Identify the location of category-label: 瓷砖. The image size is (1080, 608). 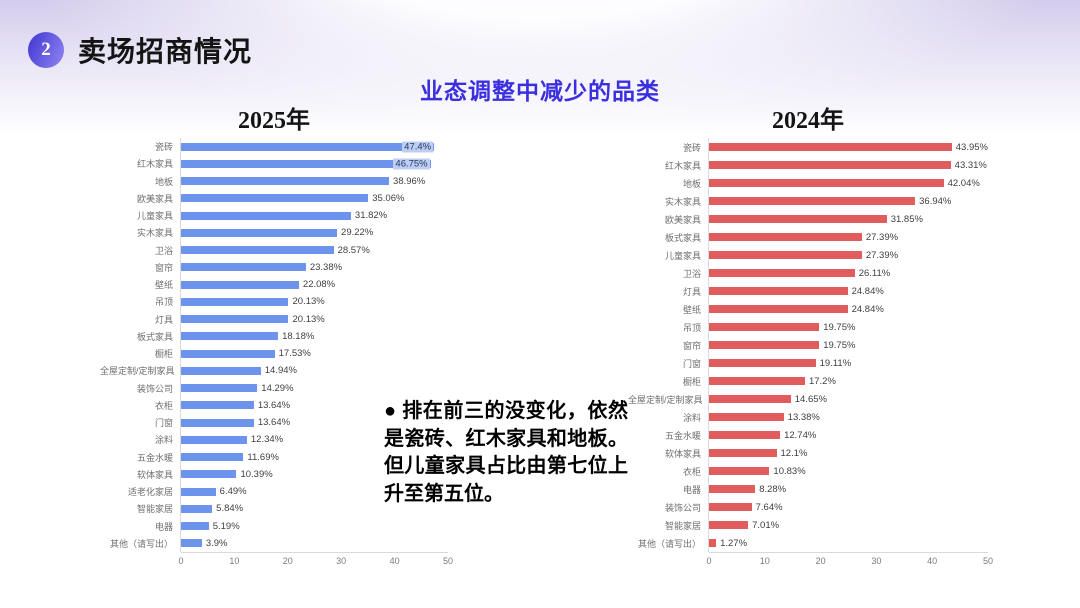
(163, 147).